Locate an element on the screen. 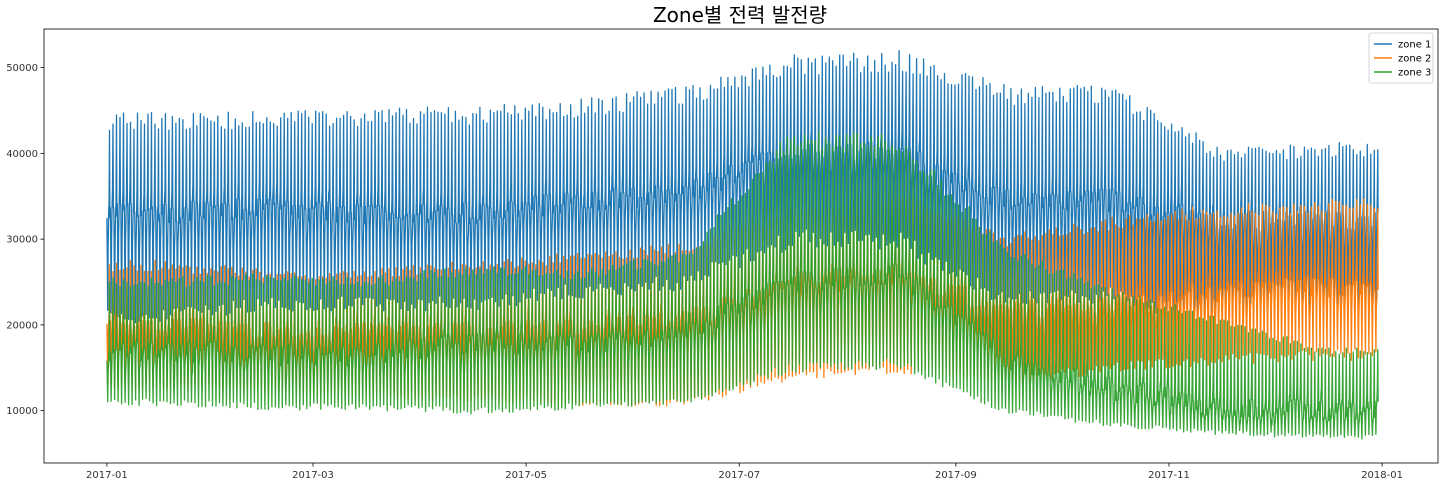  y-tick-label: 20000 is located at coordinates (22, 325).